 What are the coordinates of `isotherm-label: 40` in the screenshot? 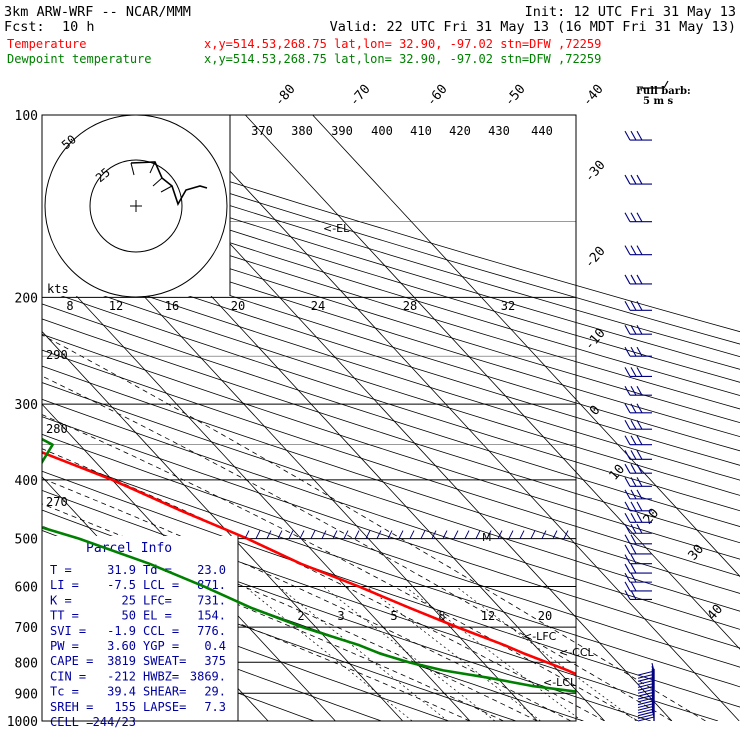 It's located at (716, 613).